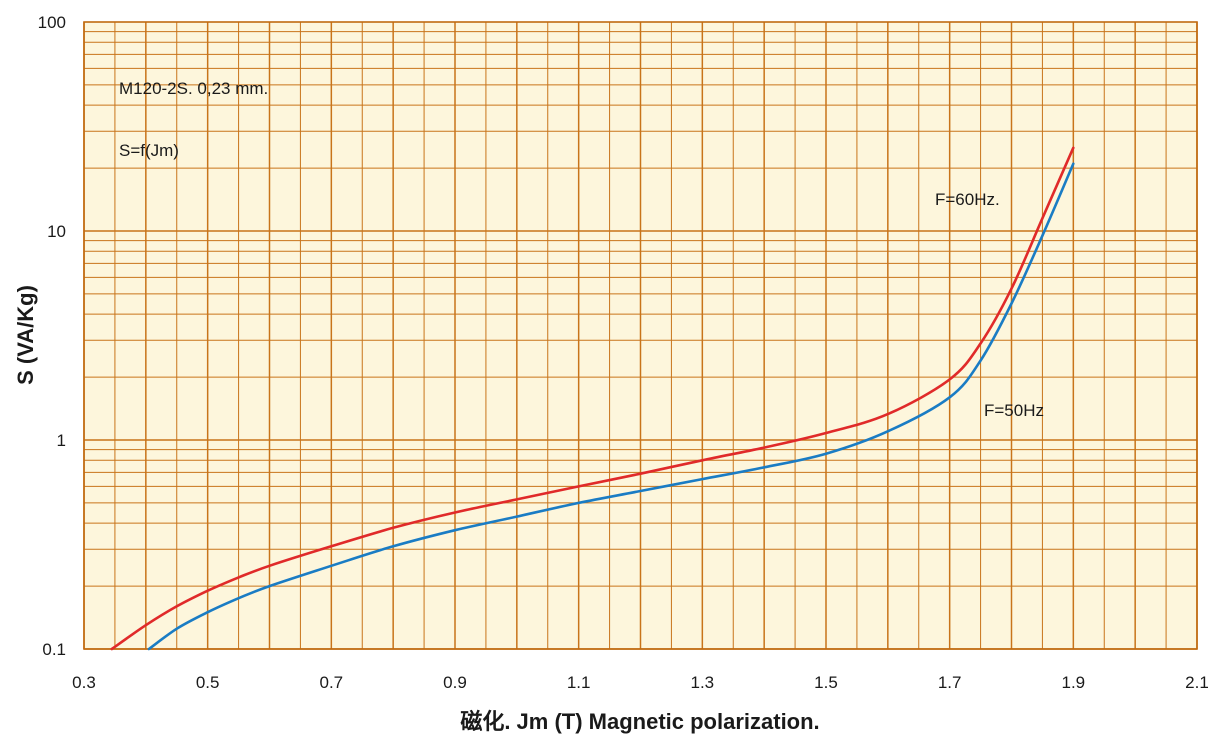 This screenshot has width=1224, height=744. What do you see at coordinates (56, 231) in the screenshot?
I see `y-tick-label: 10` at bounding box center [56, 231].